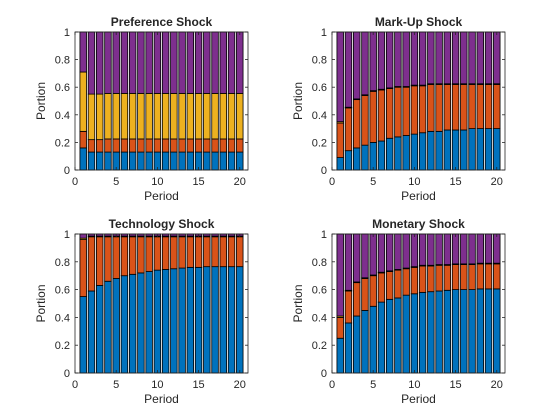 The height and width of the screenshot is (420, 560). What do you see at coordinates (62, 143) in the screenshot?
I see `y-tick-label: 0.2` at bounding box center [62, 143].